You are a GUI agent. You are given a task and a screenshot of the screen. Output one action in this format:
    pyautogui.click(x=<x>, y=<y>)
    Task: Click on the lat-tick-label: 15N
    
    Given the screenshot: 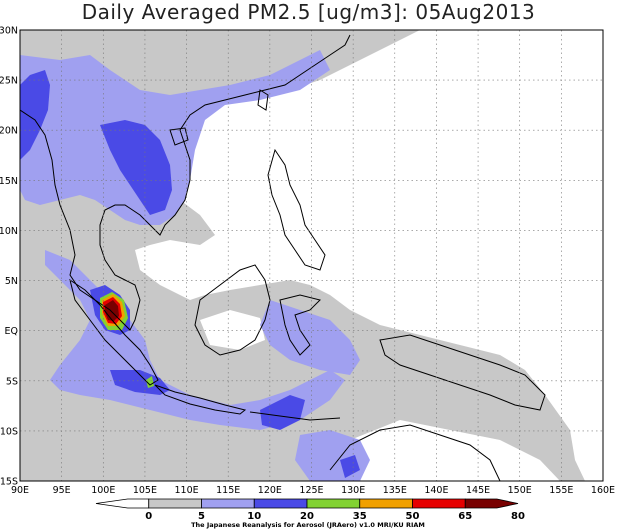 What is the action you would take?
    pyautogui.click(x=9, y=181)
    